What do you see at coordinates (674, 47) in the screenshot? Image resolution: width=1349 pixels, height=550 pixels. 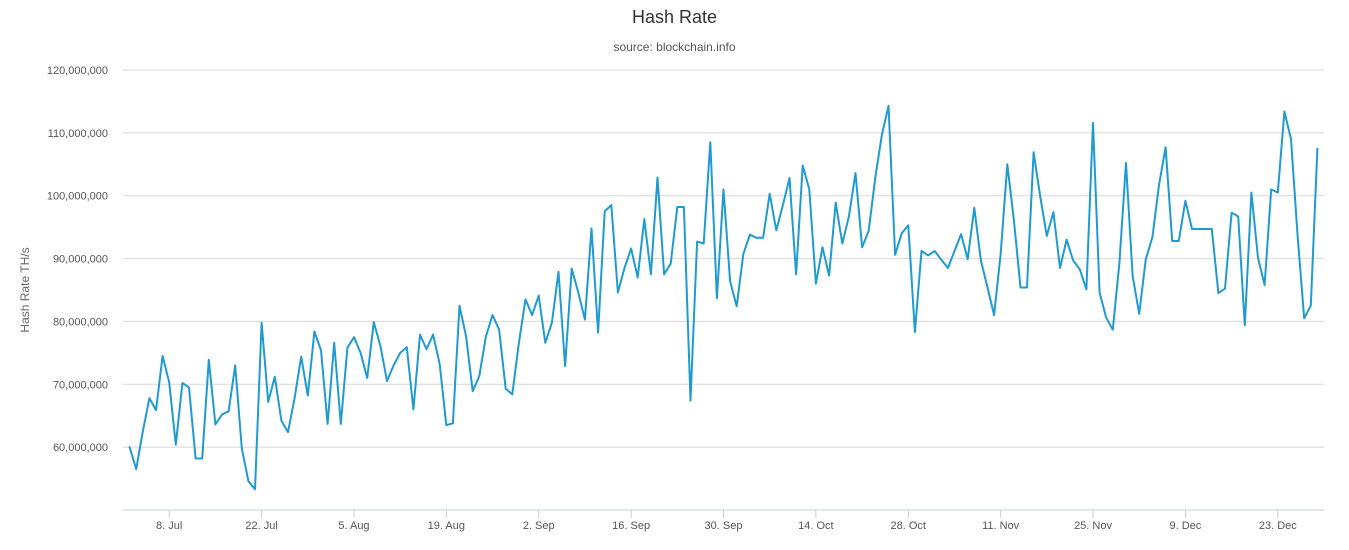 I see `chart-subtitle: source: blockchain.info` at bounding box center [674, 47].